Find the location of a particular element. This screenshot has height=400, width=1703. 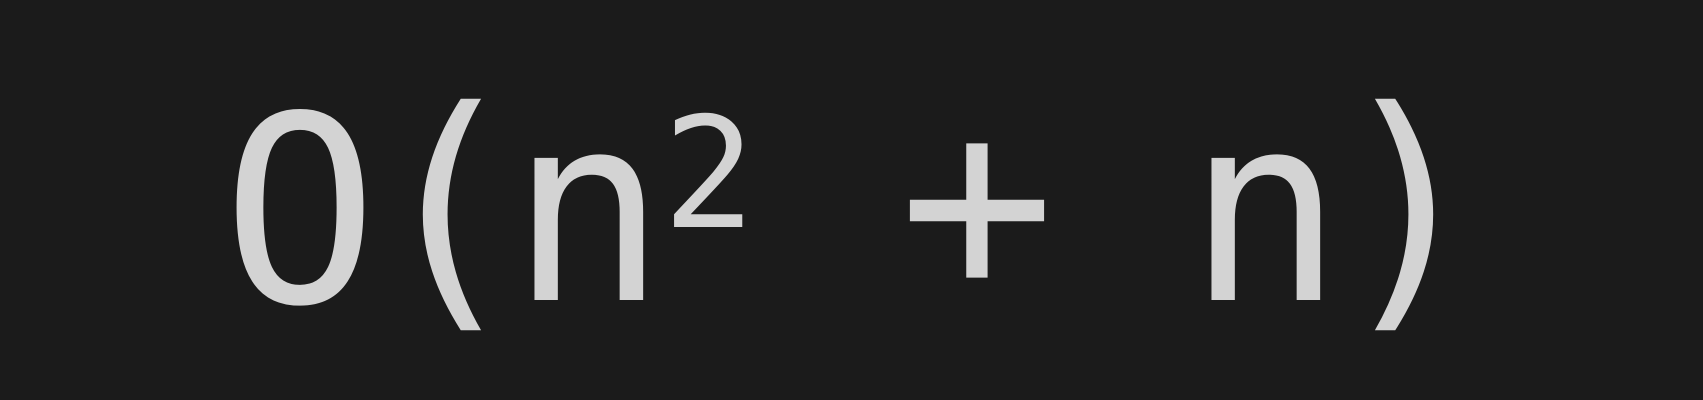

formula-operator: + is located at coordinates (977, 203).